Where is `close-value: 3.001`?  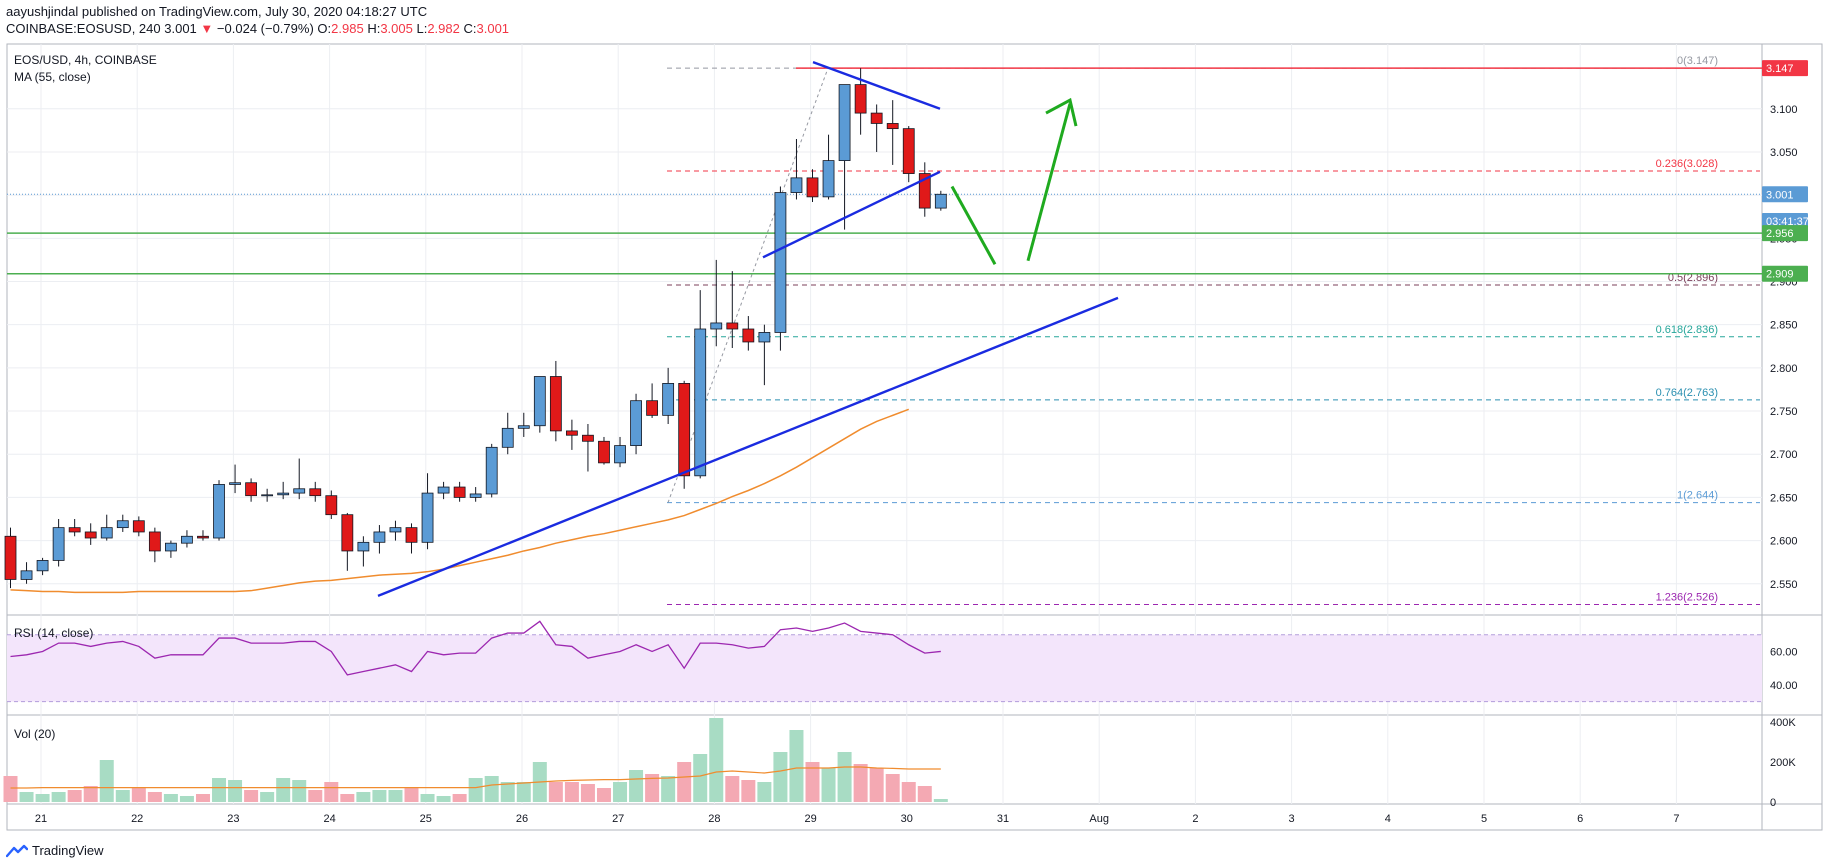
close-value: 3.001 is located at coordinates (493, 28).